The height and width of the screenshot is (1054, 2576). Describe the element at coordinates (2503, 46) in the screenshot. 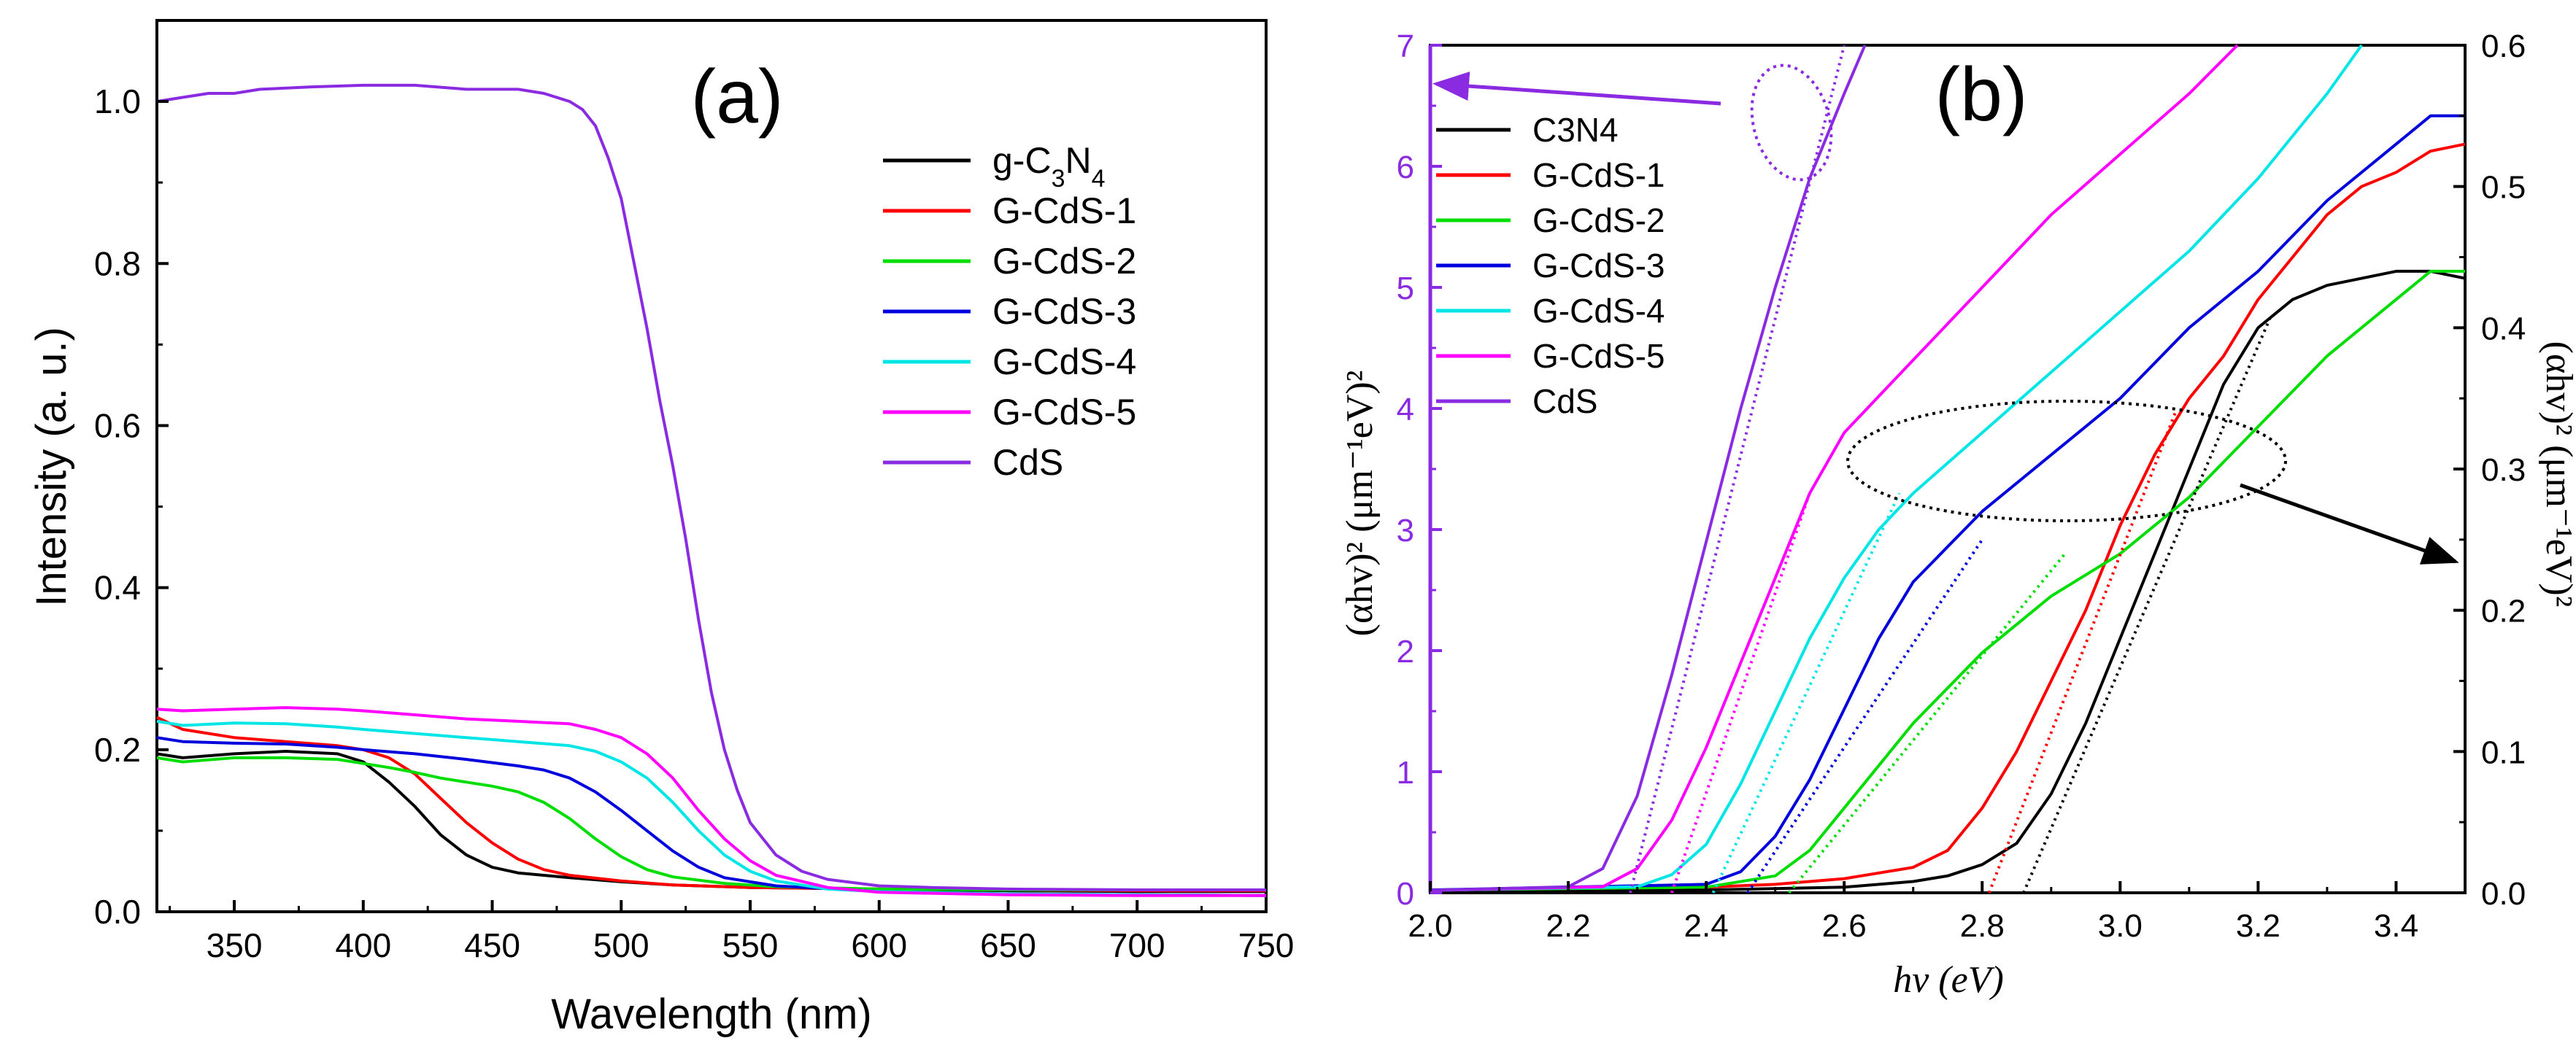

I see `panel-b-right-y-tick-label: 0.6` at that location.